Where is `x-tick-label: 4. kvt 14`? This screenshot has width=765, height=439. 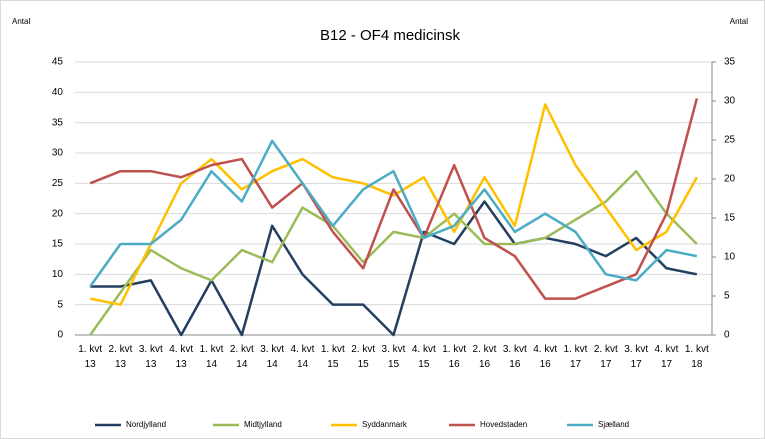 x-tick-label: 4. kvt 14 is located at coordinates (303, 357).